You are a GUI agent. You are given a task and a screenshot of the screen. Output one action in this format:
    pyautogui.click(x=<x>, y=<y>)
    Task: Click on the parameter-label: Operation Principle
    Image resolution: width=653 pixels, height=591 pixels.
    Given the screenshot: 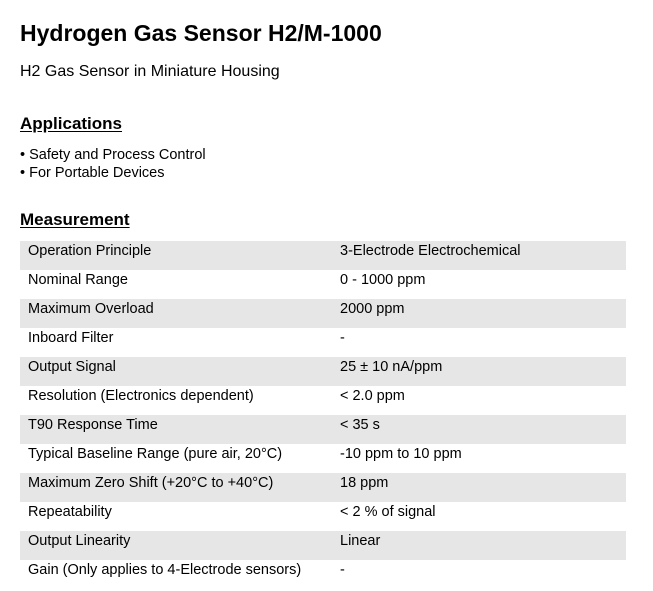 What is the action you would take?
    pyautogui.click(x=90, y=251)
    